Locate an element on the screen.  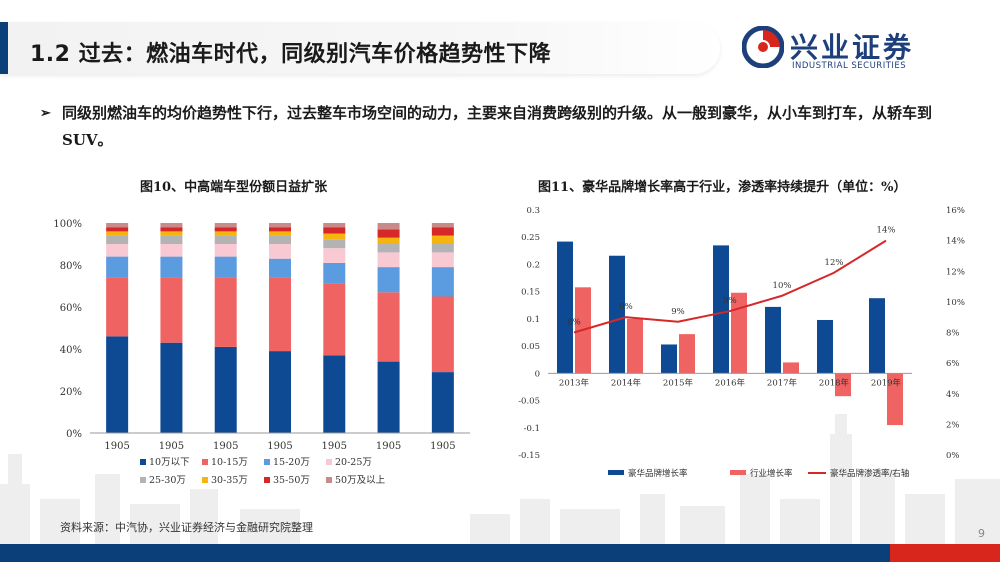
chart1-legend-label: 25-30万 is located at coordinates (167, 480).